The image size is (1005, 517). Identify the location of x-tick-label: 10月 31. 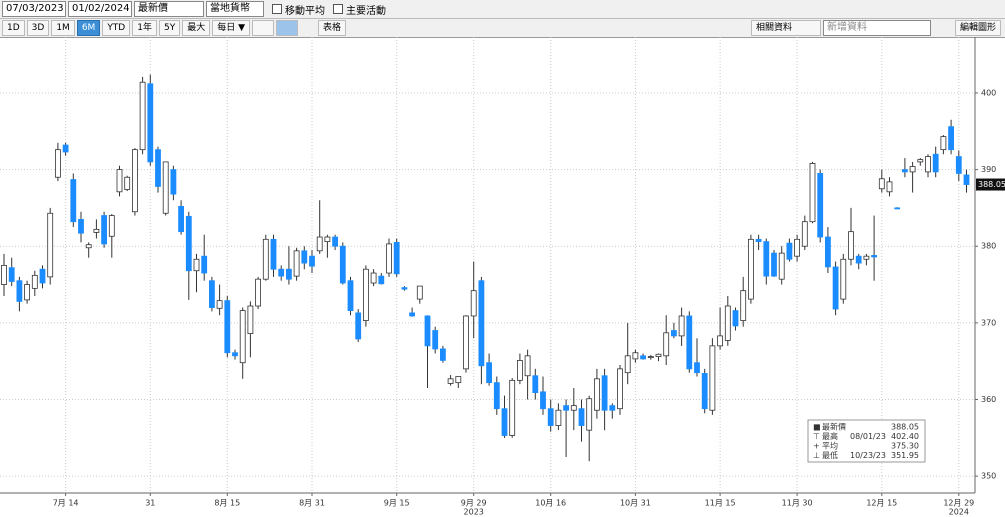
(635, 503).